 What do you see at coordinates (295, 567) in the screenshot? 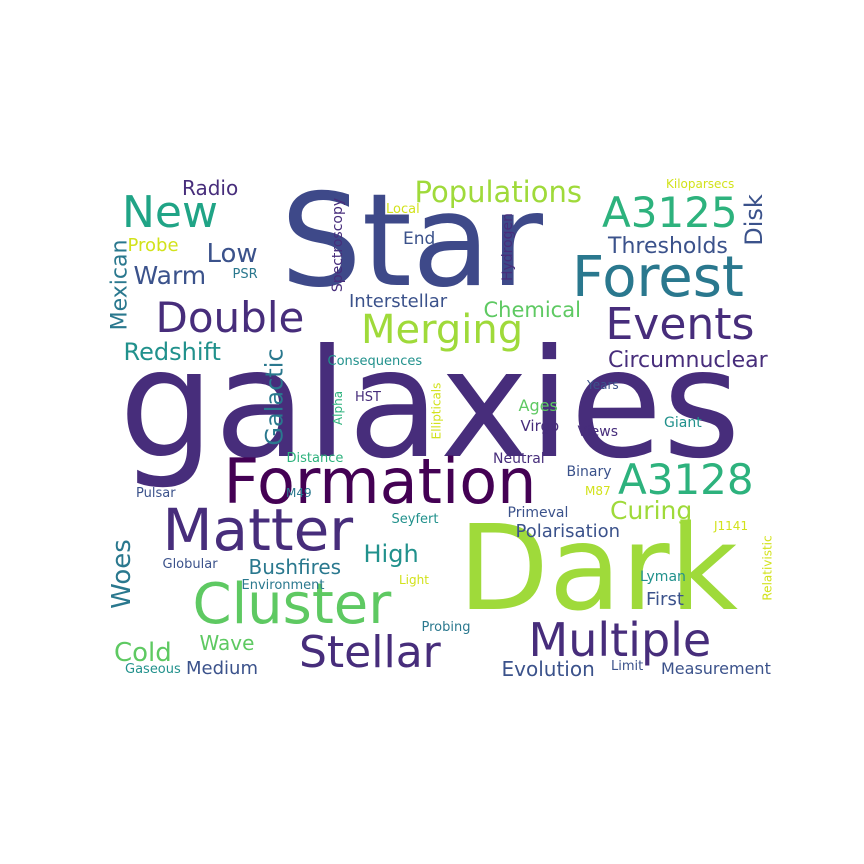
I see `word-bushfires: Bushfires` at bounding box center [295, 567].